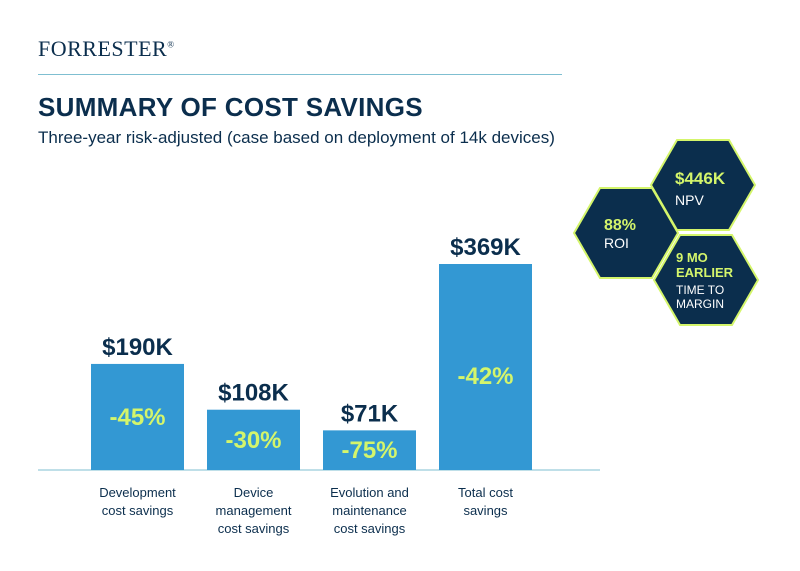 The width and height of the screenshot is (800, 571). What do you see at coordinates (300, 74) in the screenshot?
I see `header-divider` at bounding box center [300, 74].